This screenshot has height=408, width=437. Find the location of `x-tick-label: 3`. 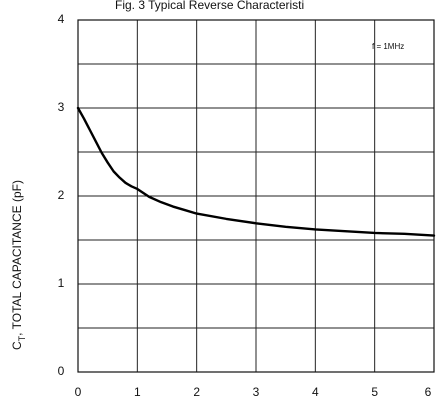

x-tick-label: 3 is located at coordinates (256, 392).